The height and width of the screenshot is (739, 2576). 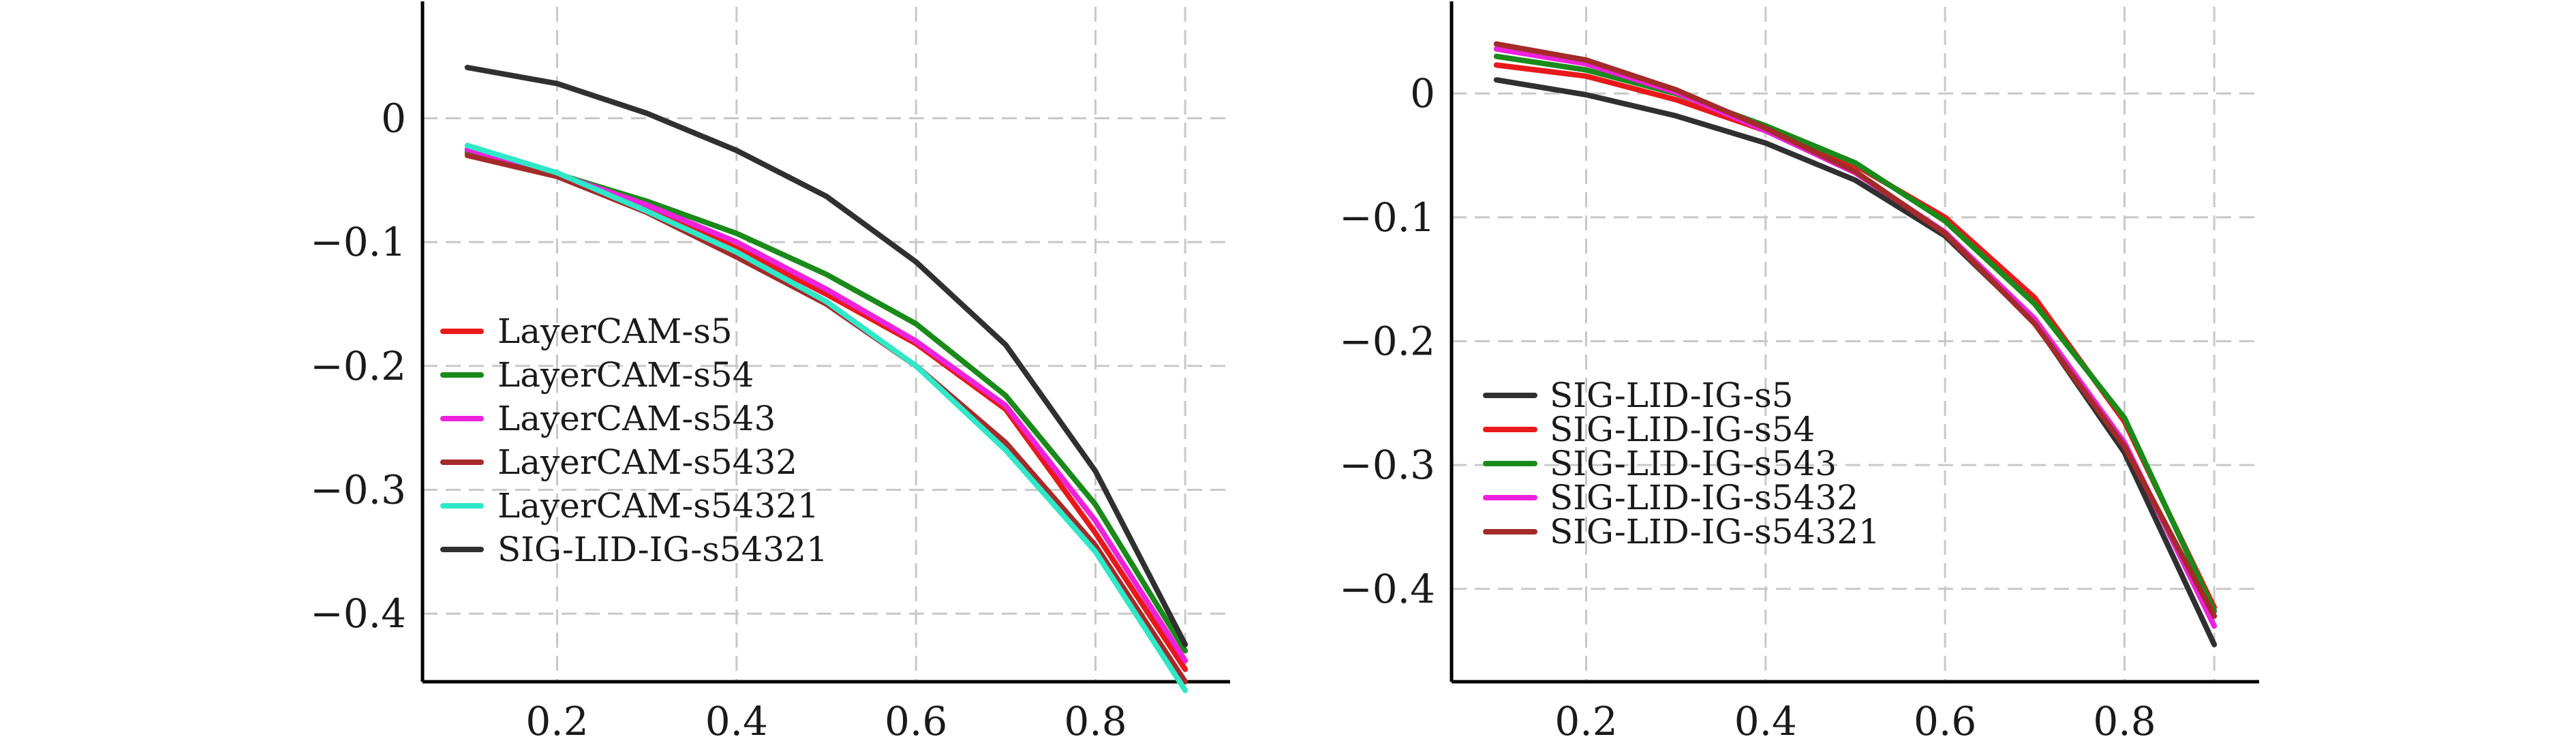 What do you see at coordinates (625, 375) in the screenshot?
I see `legend-label: LayerCAM-s54` at bounding box center [625, 375].